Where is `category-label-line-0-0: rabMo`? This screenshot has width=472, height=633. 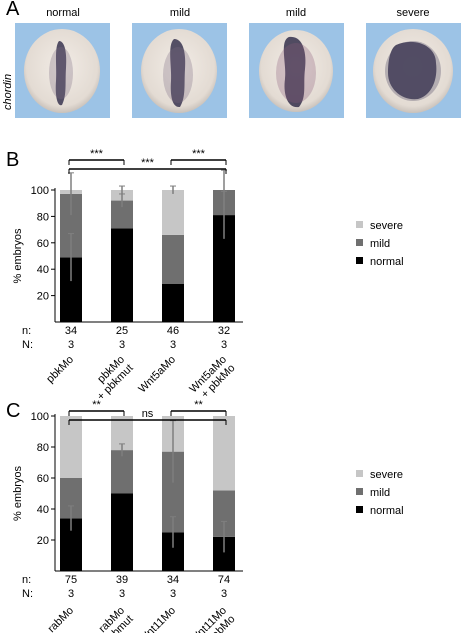 category-label-line-0-0: rabMo is located at coordinates (61, 619).